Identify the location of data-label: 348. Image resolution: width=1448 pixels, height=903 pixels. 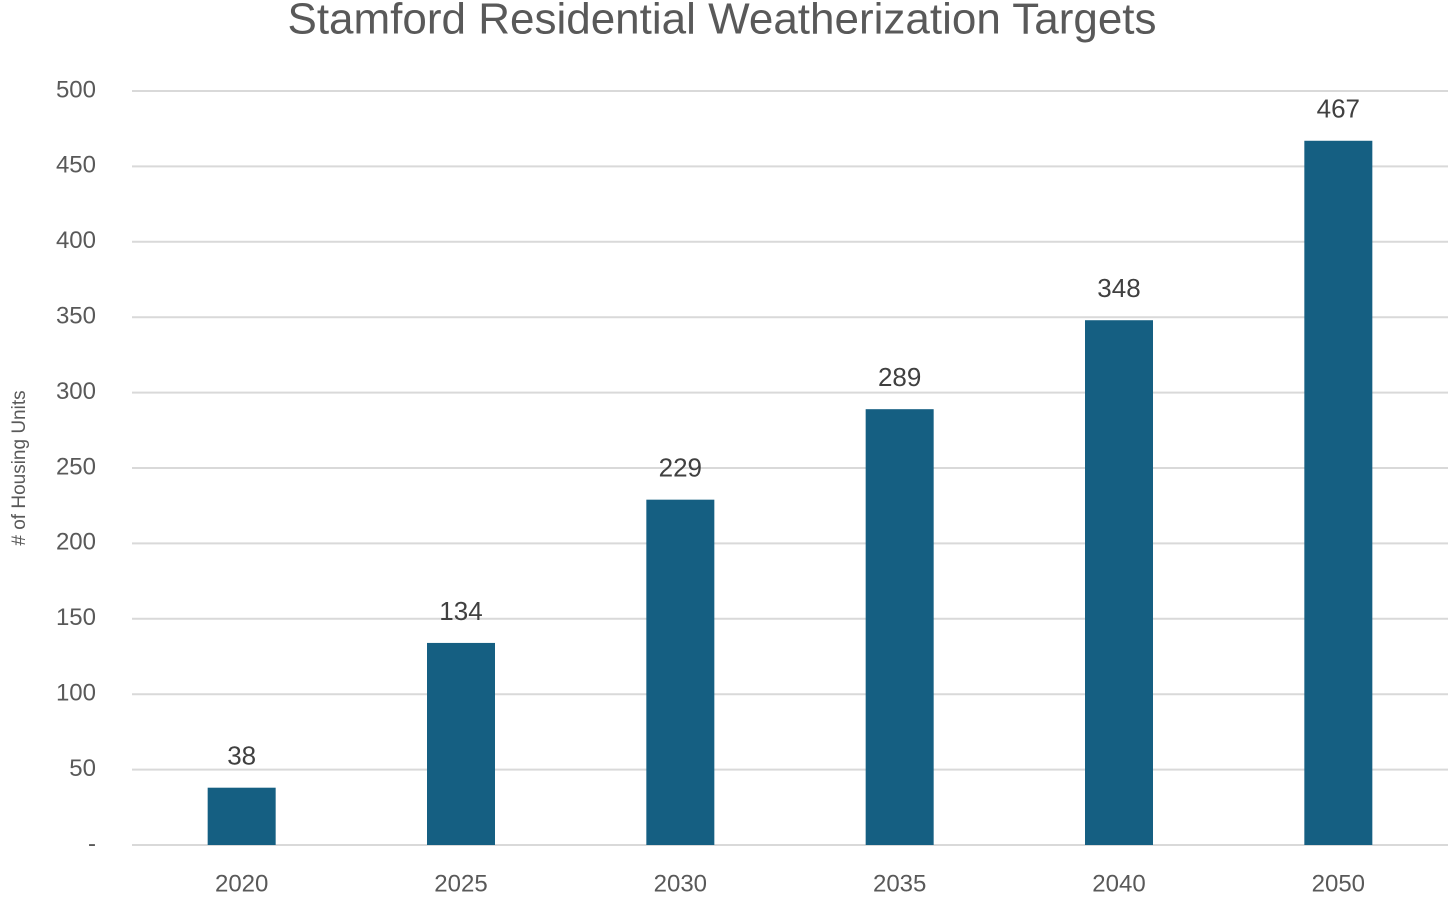
(1118, 288).